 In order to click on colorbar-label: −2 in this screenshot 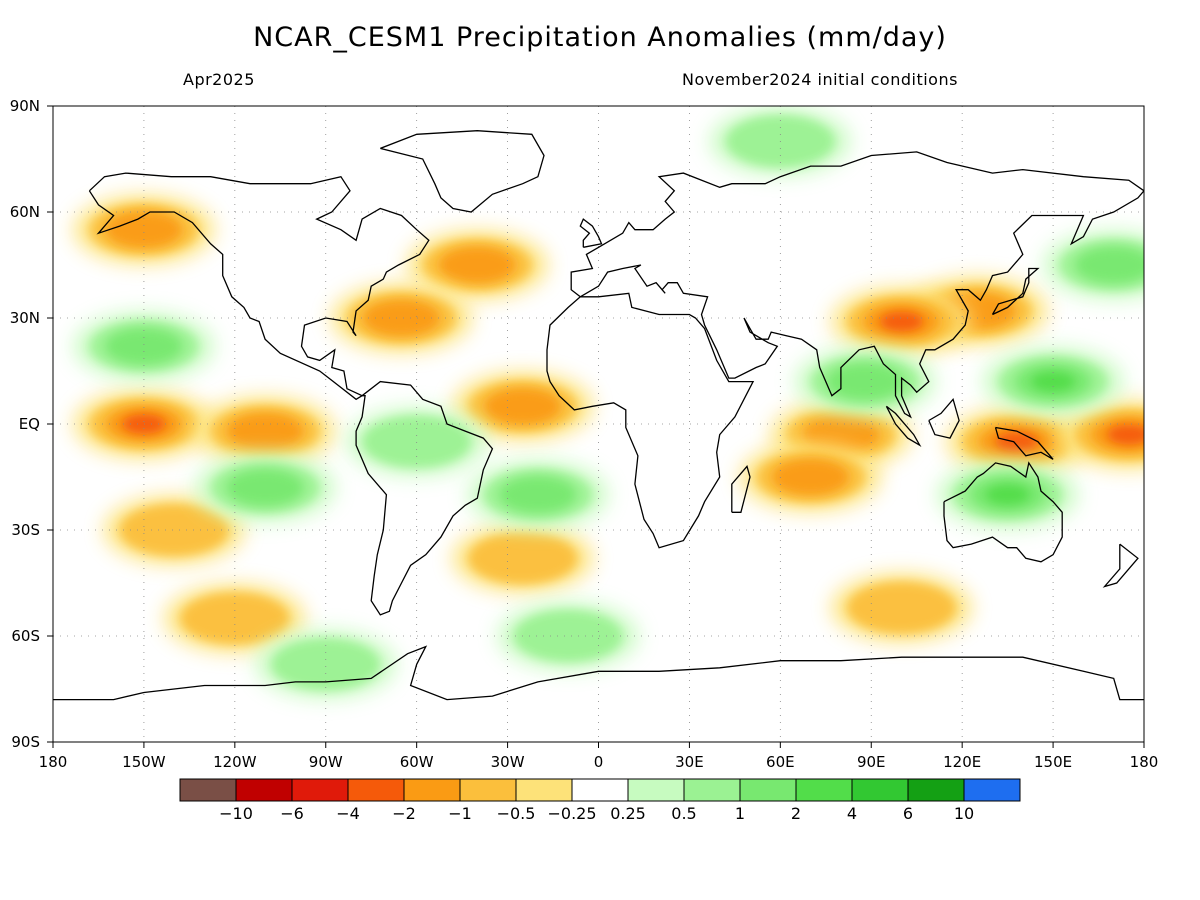, I will do `click(404, 813)`.